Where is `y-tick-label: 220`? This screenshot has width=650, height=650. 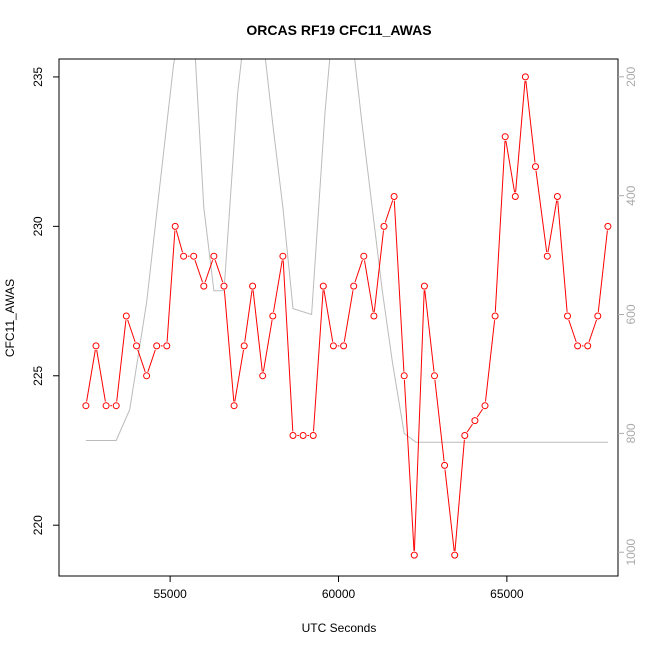 y-tick-label: 220 is located at coordinates (38, 525).